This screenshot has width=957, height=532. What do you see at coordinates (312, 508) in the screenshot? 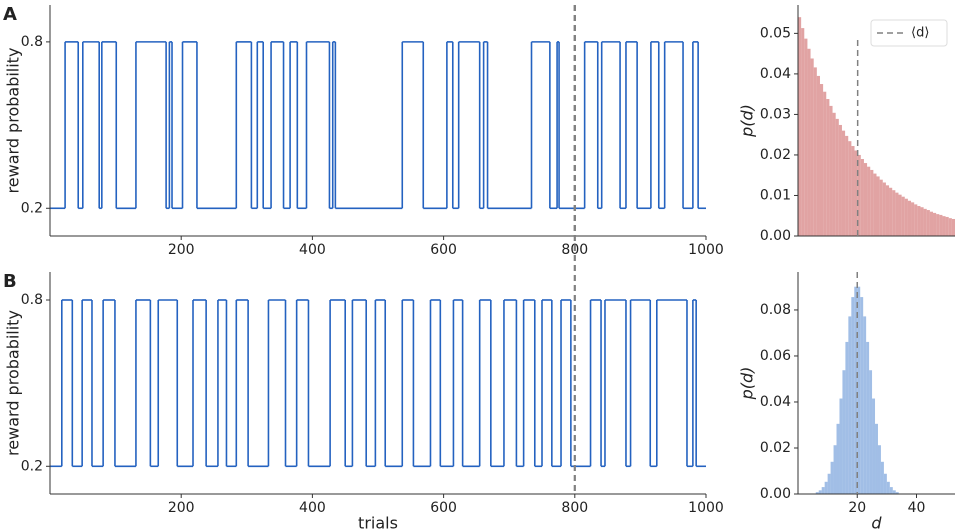
I see `x-tick-label: 400` at bounding box center [312, 508].